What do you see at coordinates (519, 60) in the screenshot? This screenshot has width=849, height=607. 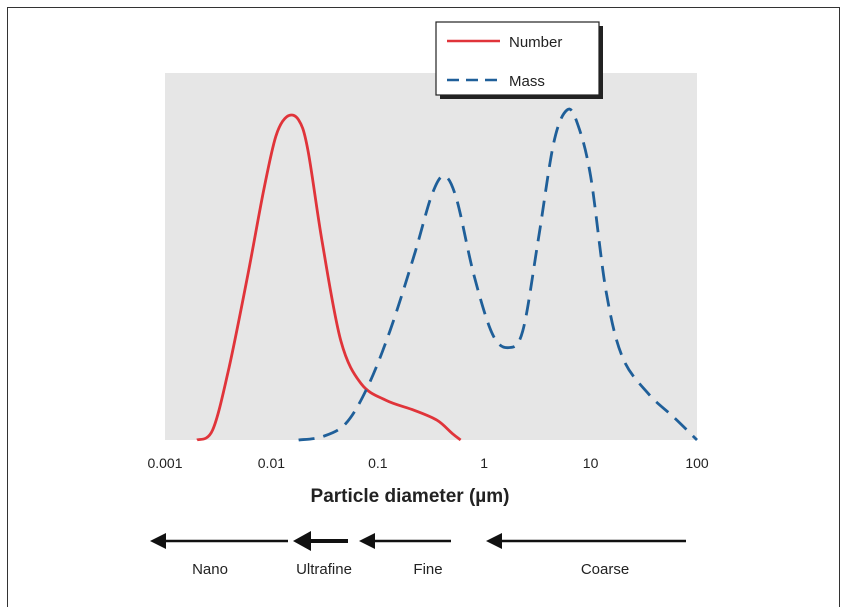 I see `legend: Number Mass` at bounding box center [519, 60].